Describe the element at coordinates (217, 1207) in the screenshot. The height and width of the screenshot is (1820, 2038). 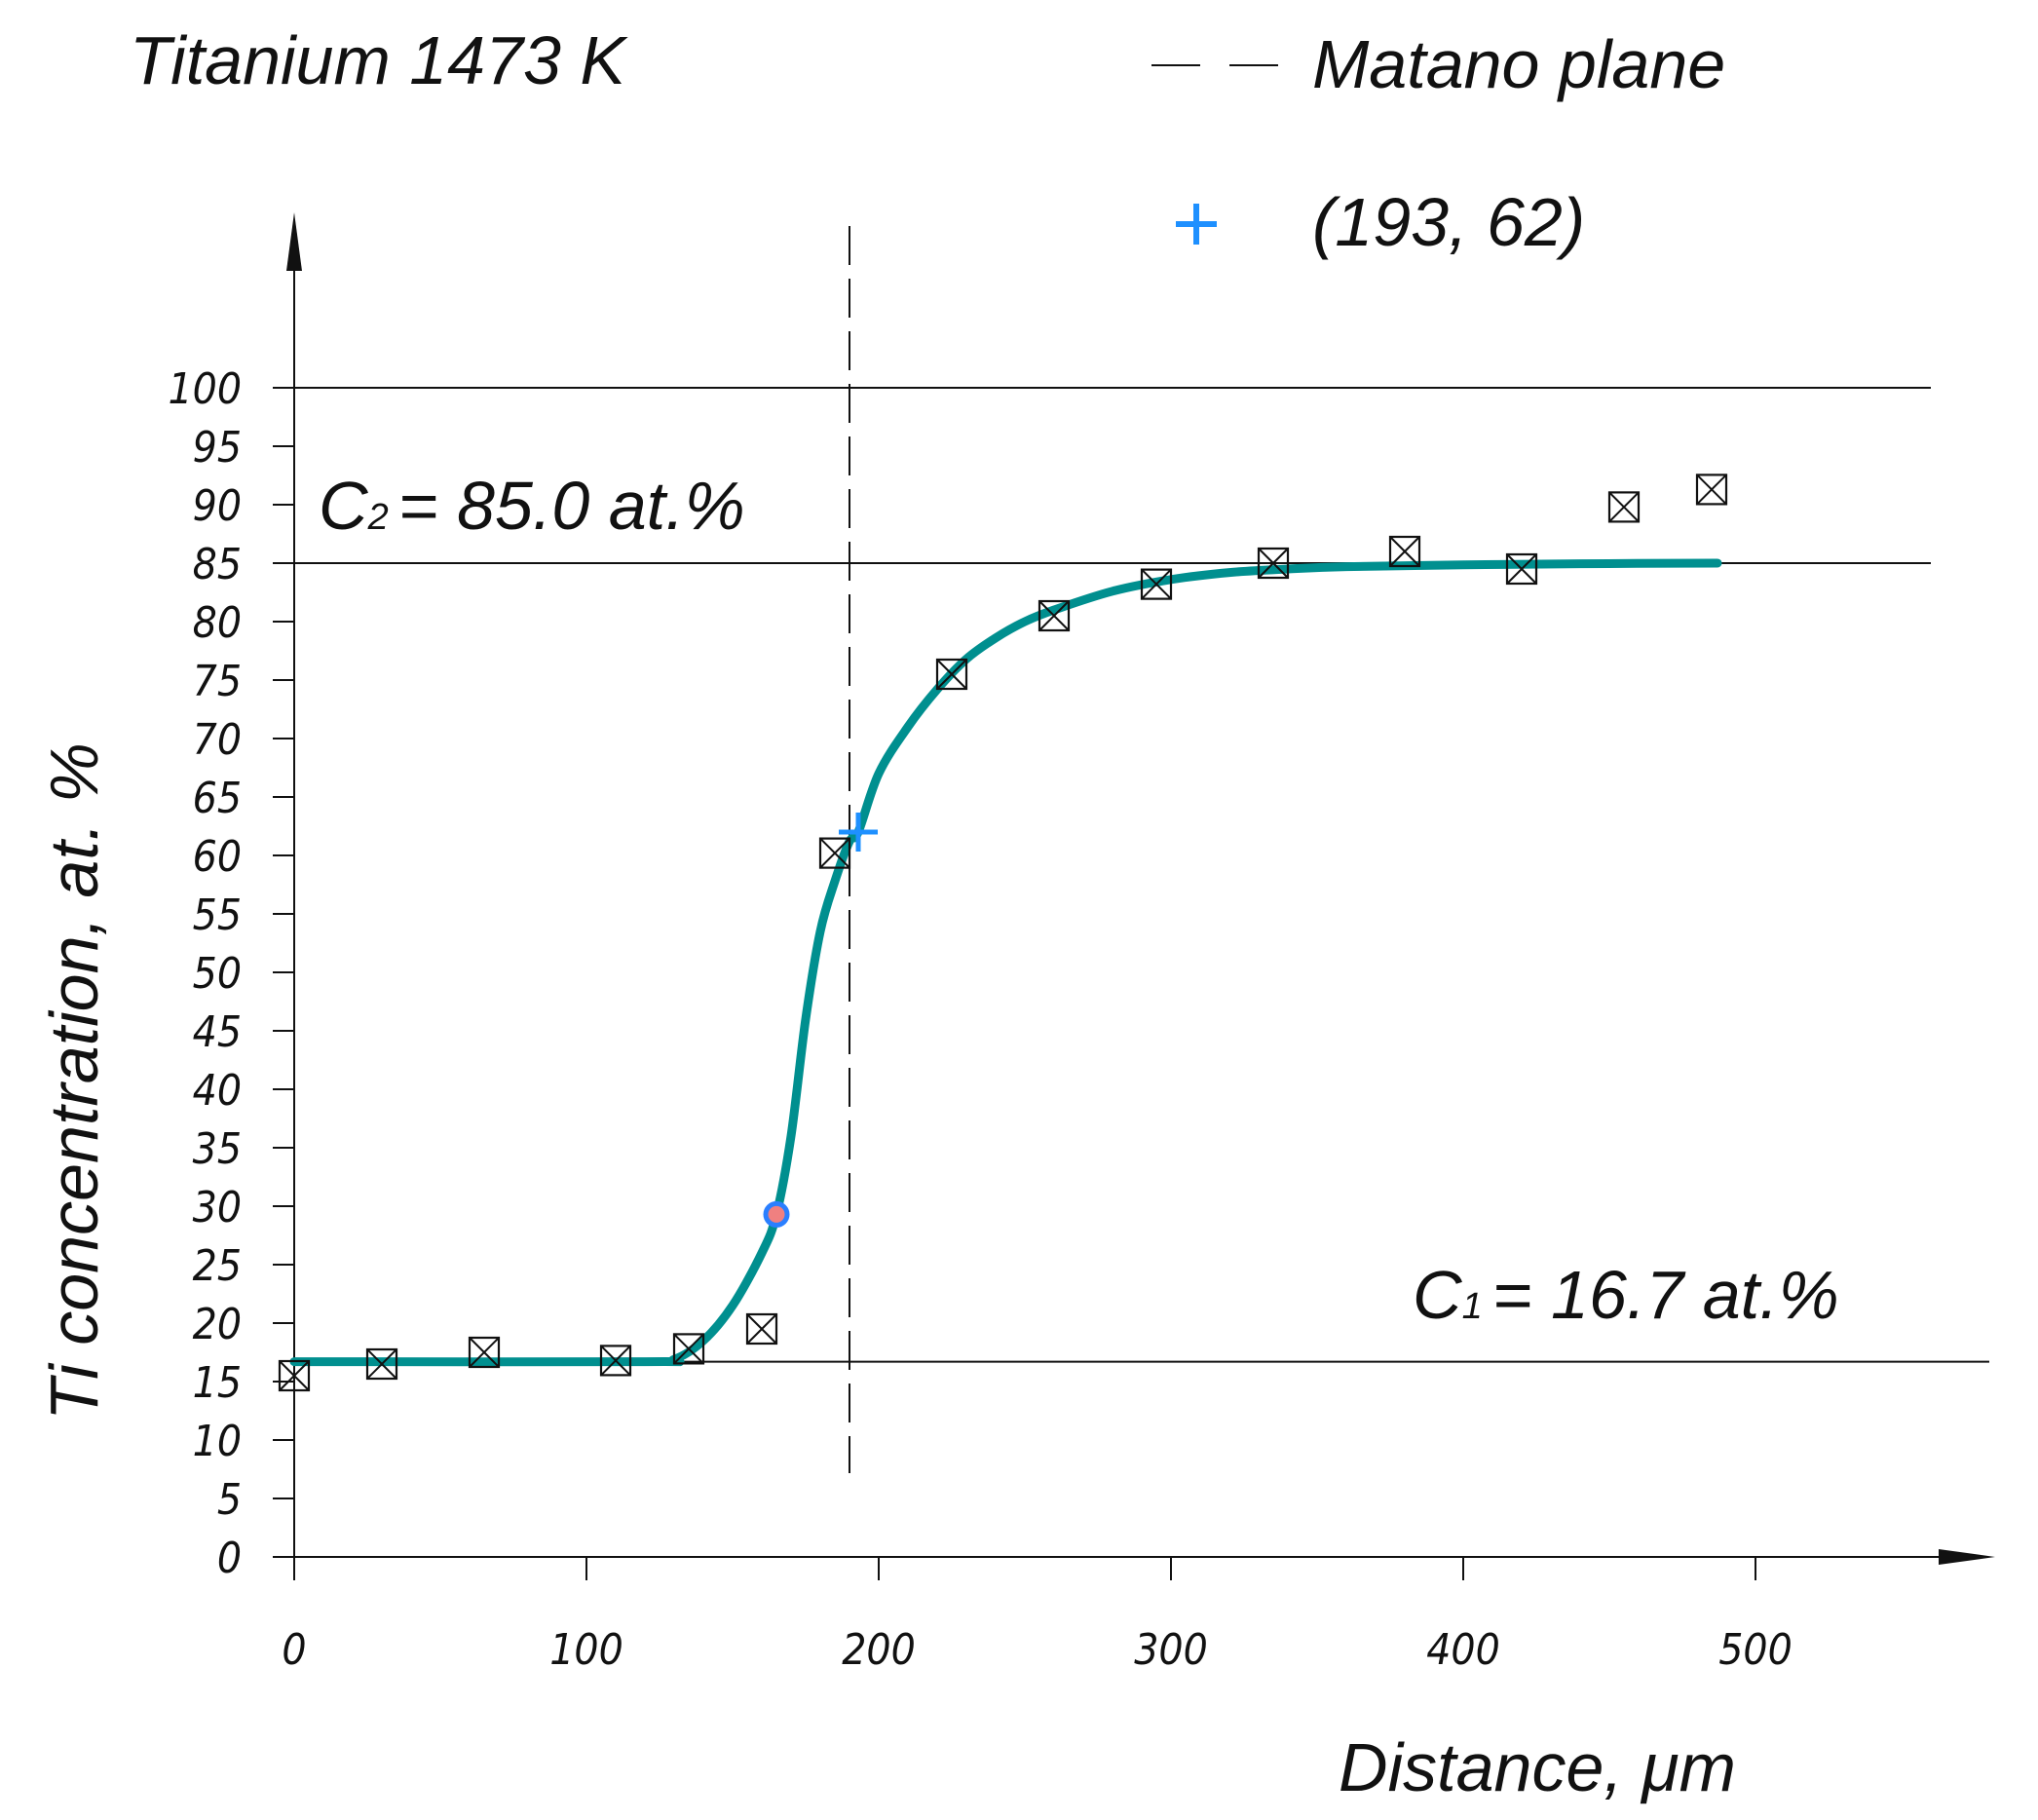
I see `y-tick-label: 30` at that location.